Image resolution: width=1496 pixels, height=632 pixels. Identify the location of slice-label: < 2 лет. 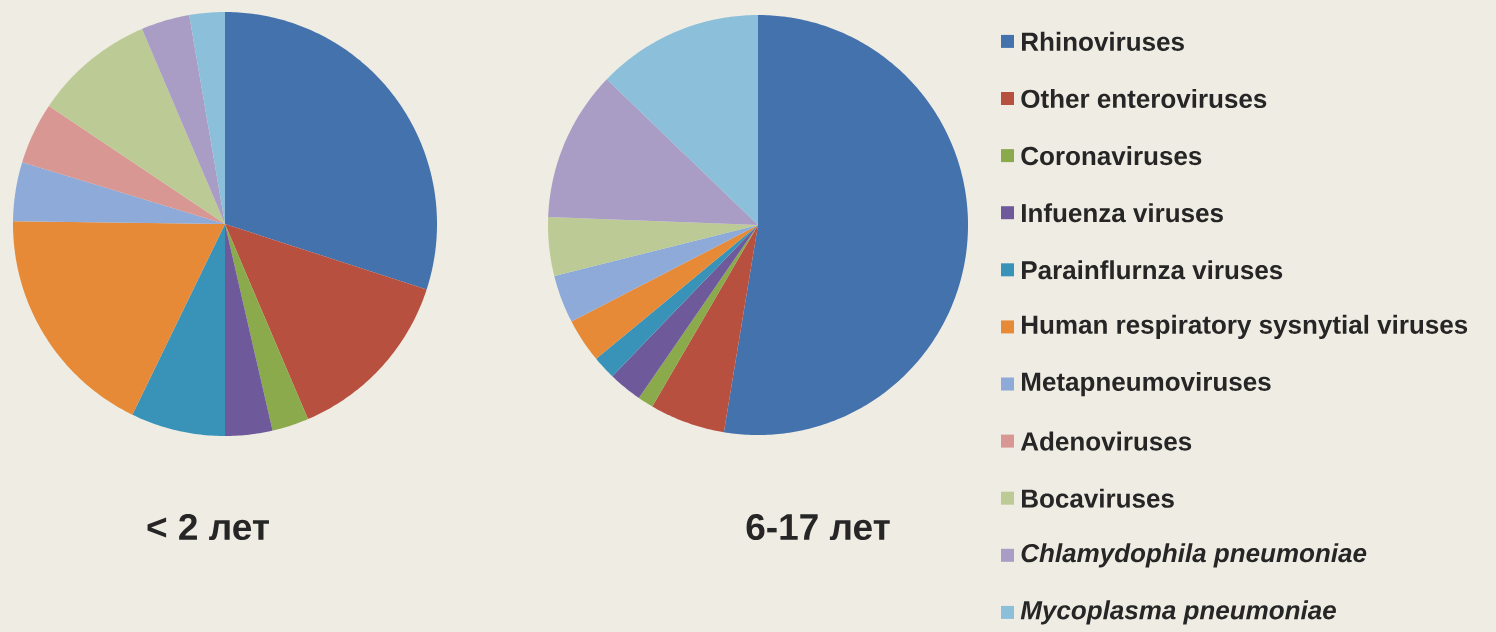
(208, 527).